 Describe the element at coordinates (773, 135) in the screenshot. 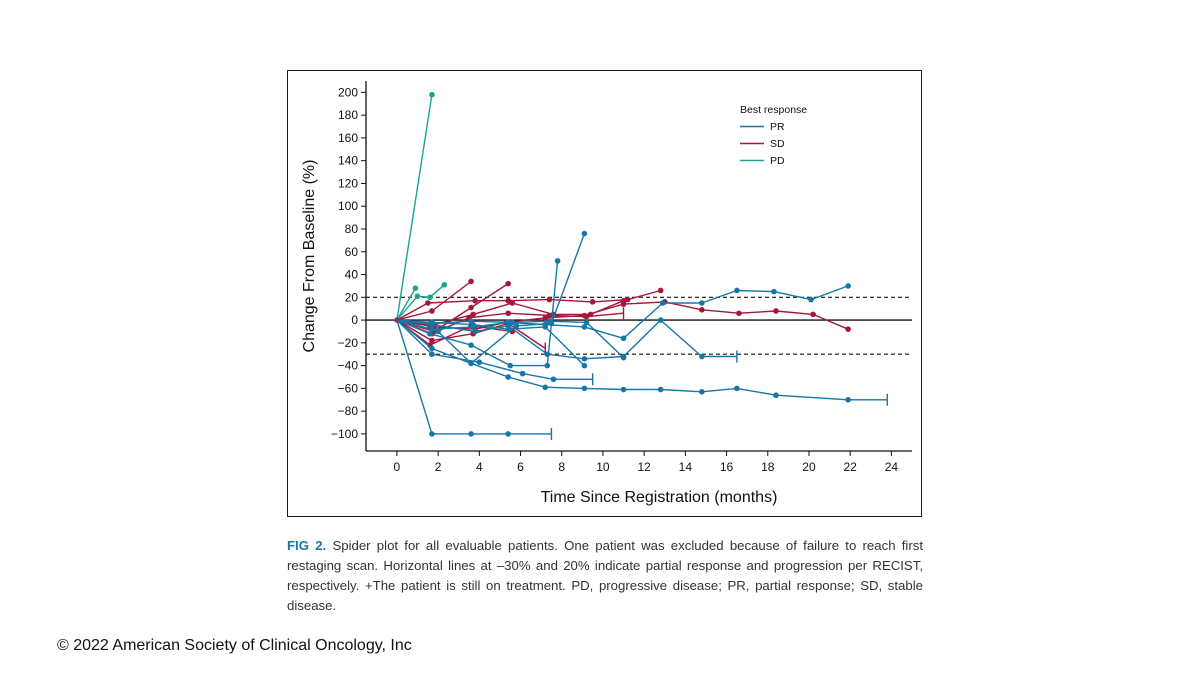

I see `legend: Best response PR SD PD` at that location.